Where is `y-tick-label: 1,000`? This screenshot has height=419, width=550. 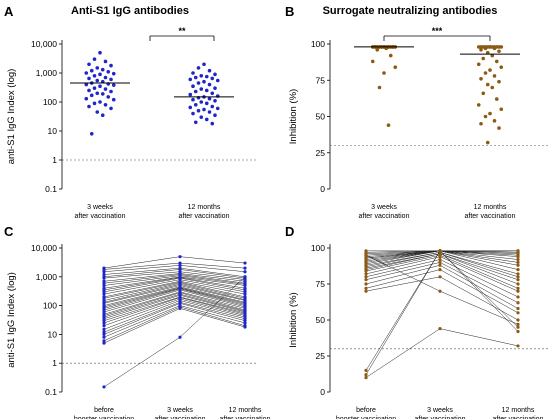
y-tick-label: 1,000 is located at coordinates (47, 73).